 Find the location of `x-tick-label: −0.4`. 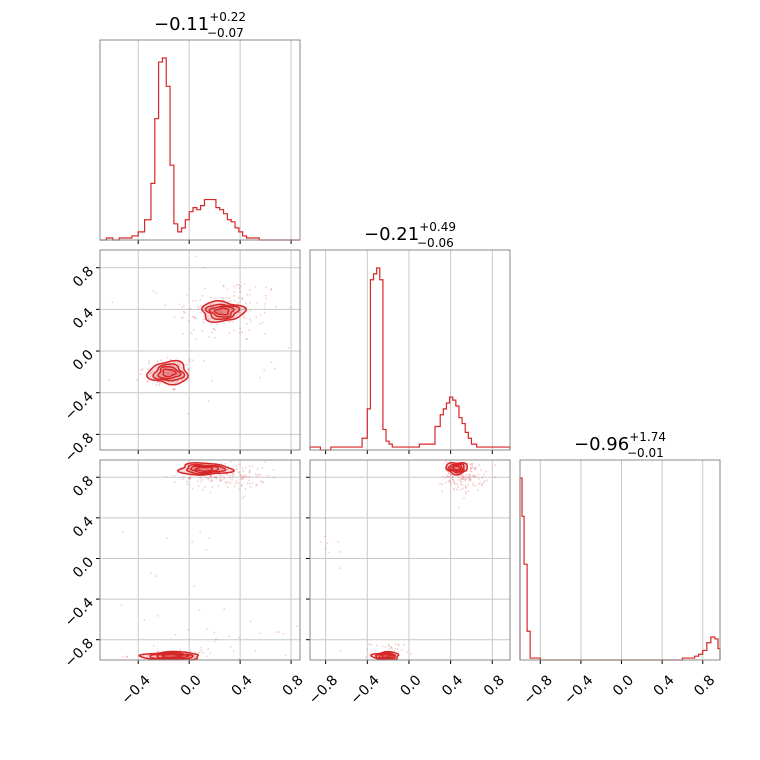

x-tick-label: −0.4 is located at coordinates (578, 689).